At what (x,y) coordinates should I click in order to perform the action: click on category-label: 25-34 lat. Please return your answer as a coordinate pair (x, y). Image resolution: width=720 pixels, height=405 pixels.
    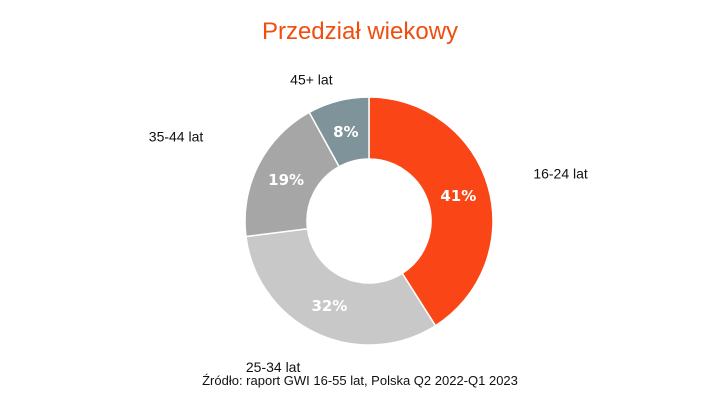
    Looking at the image, I should click on (273, 367).